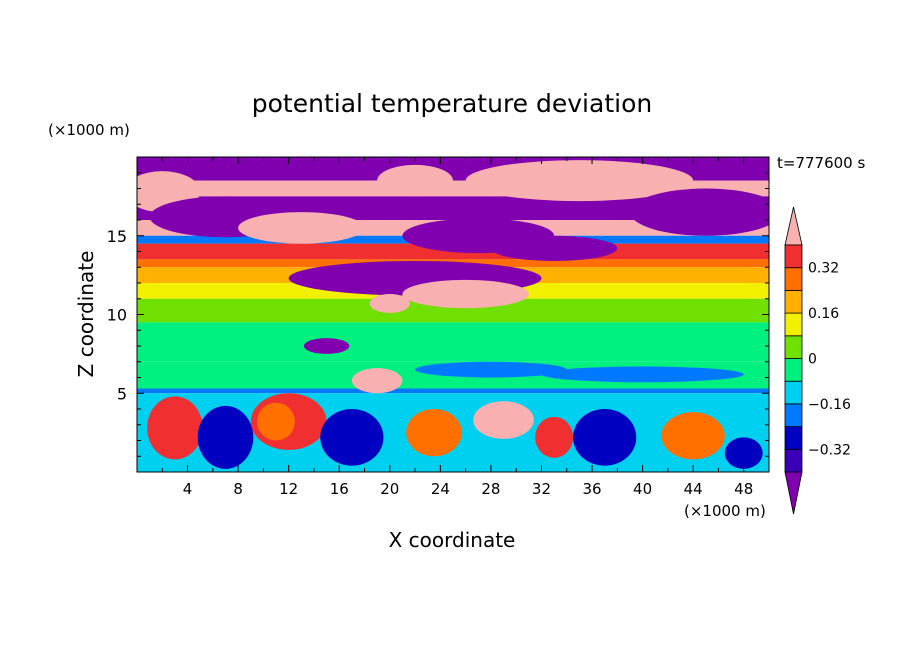  Describe the element at coordinates (86, 314) in the screenshot. I see `y-axis-label: Z coordinate` at that location.